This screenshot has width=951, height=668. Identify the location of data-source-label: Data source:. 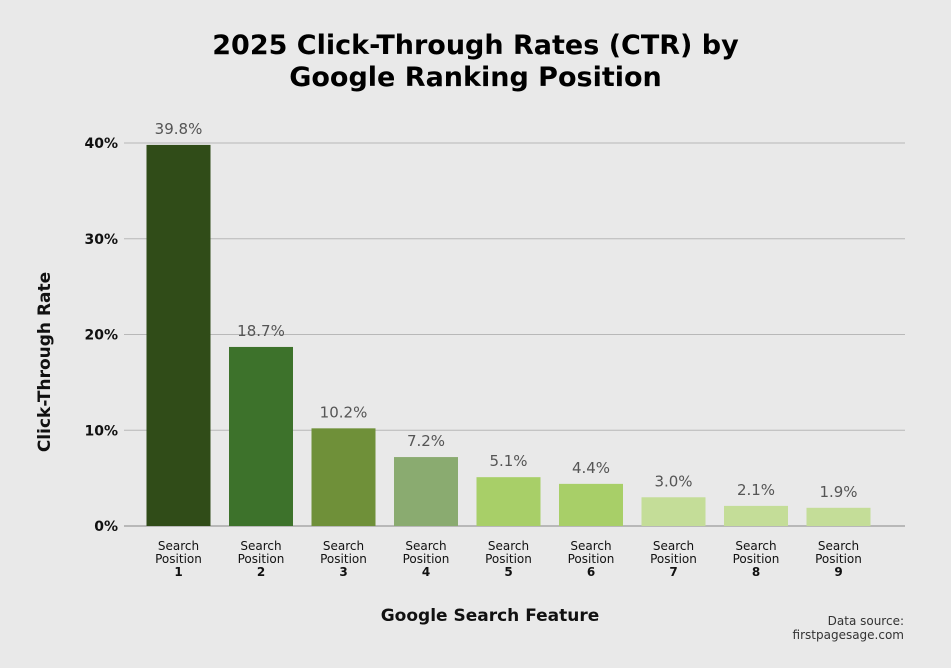
(865, 621).